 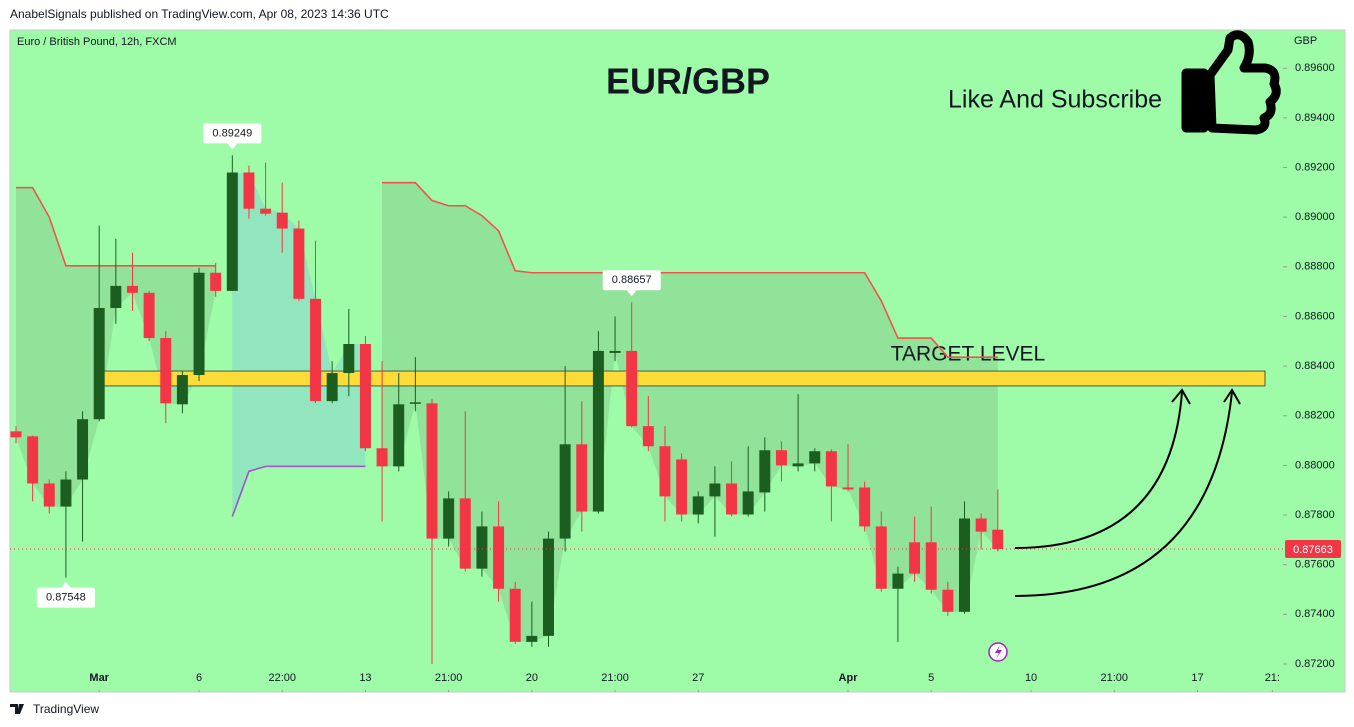 I want to click on x-tick-label: 21:, so click(x=1272, y=678).